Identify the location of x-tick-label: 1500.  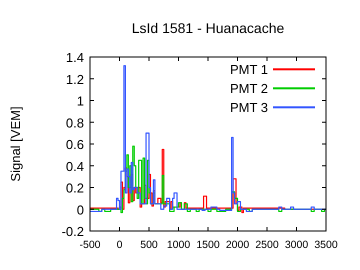
(208, 245).